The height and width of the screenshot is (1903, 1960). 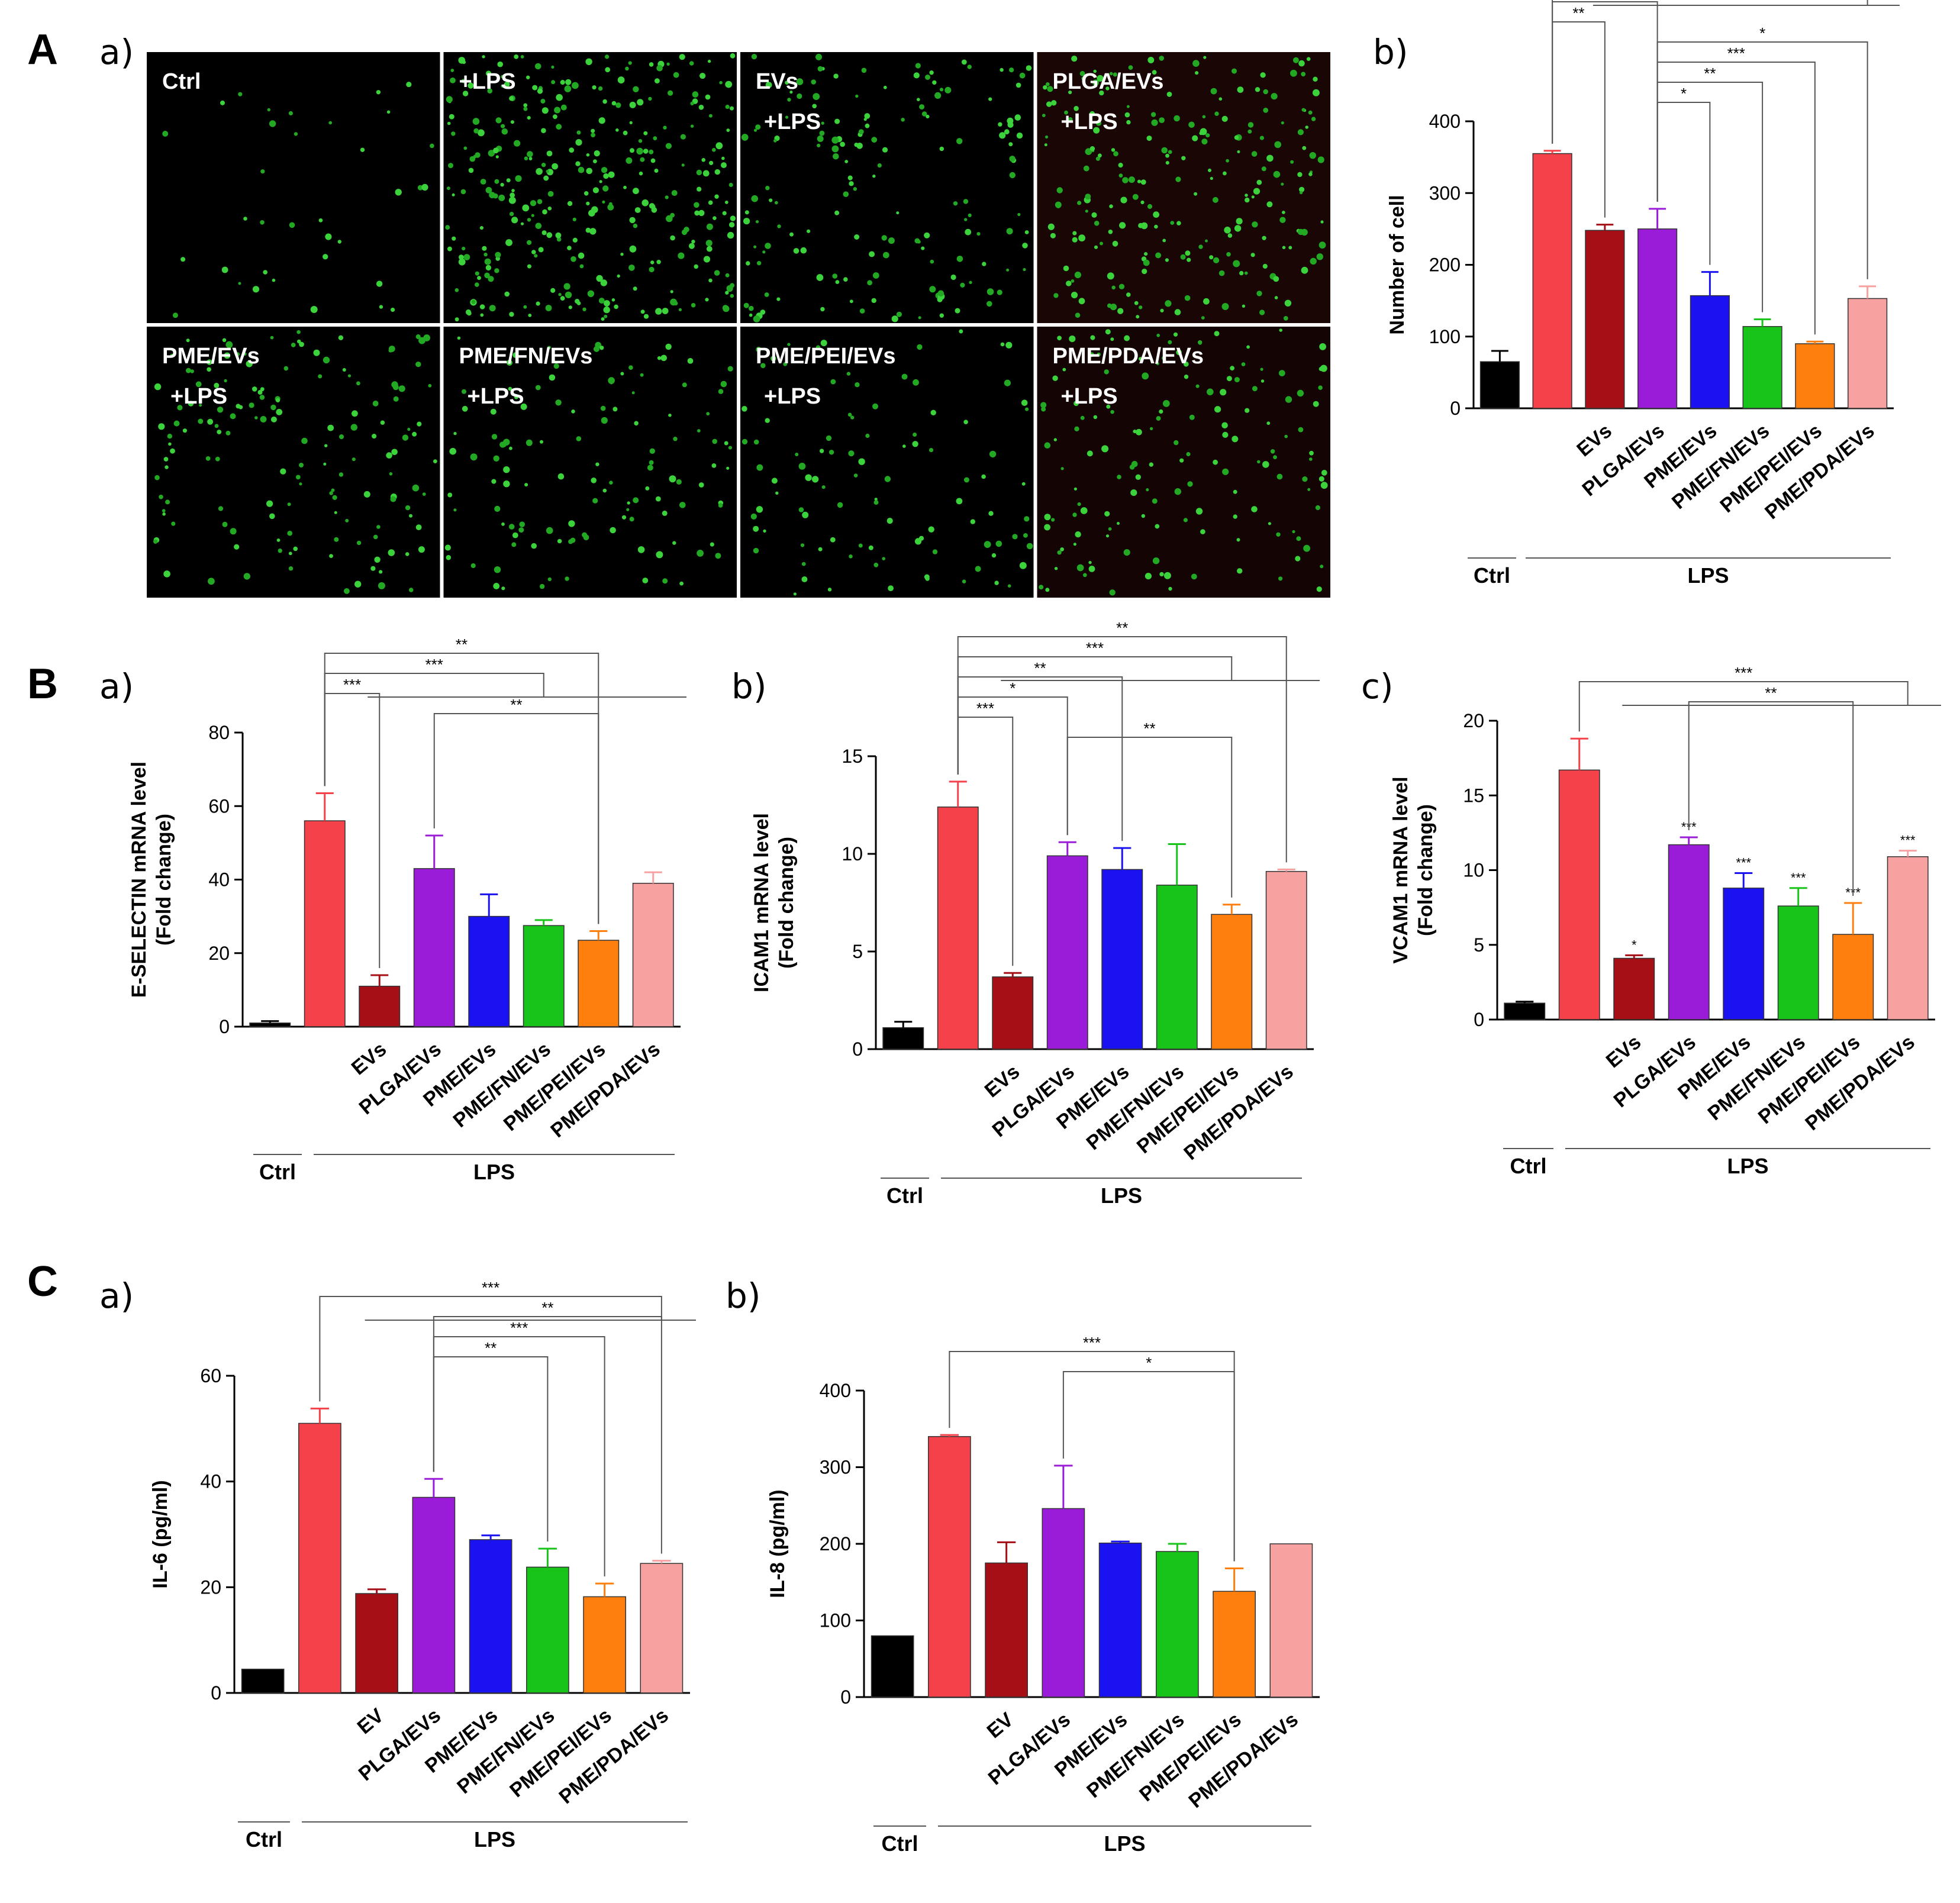 What do you see at coordinates (1377, 686) in the screenshot?
I see `panel-letter-b-c: c)` at bounding box center [1377, 686].